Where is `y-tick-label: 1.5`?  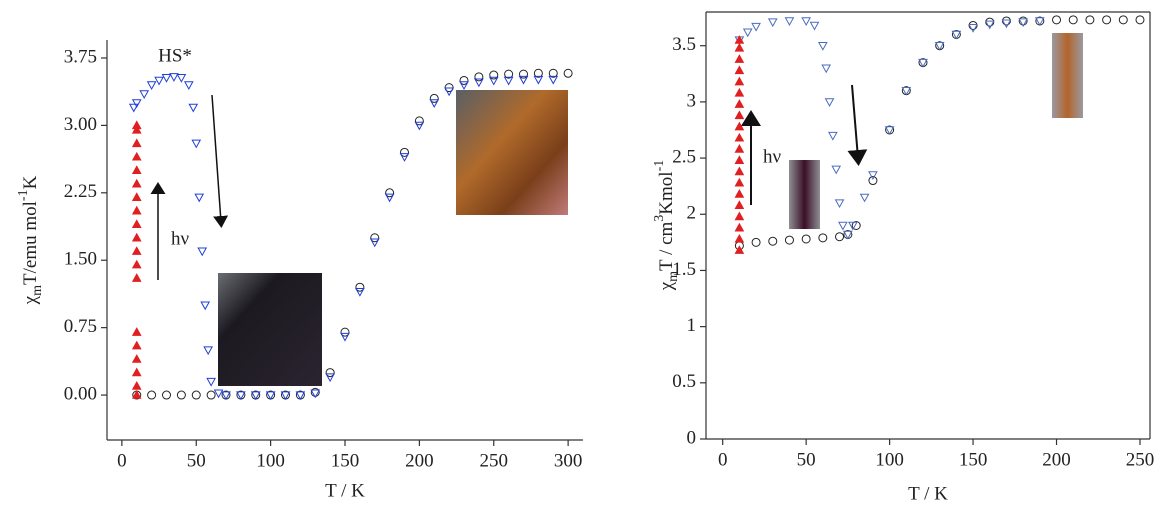 y-tick-label: 1.5 is located at coordinates (684, 269).